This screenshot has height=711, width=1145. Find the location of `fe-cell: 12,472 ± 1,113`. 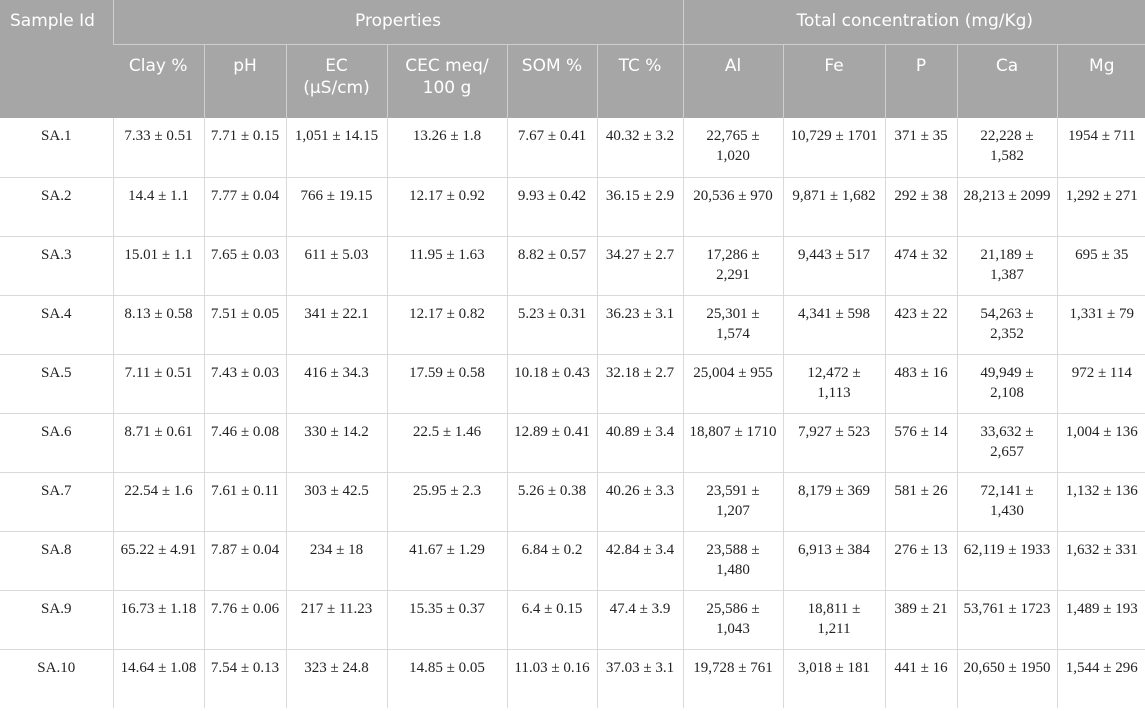

fe-cell: 12,472 ± 1,113 is located at coordinates (834, 384).